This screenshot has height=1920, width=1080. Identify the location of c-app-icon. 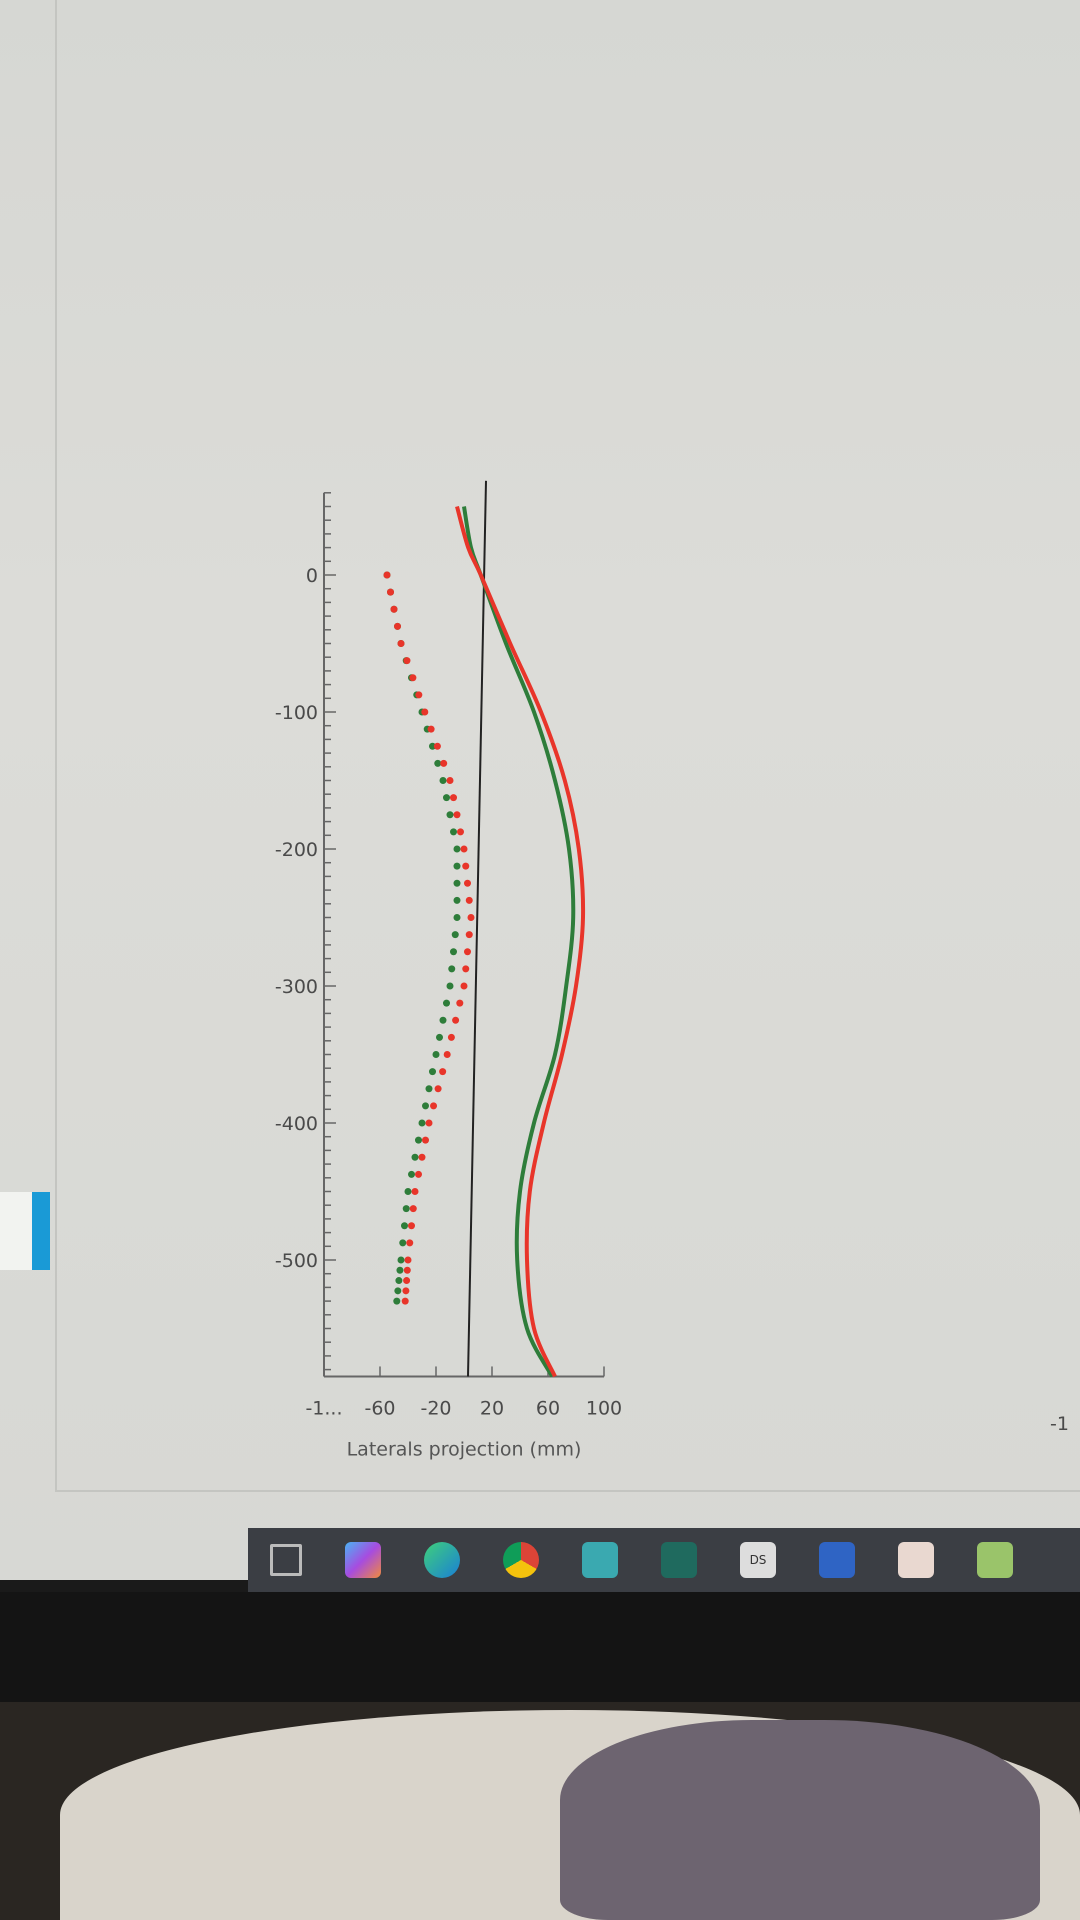
(837, 1560).